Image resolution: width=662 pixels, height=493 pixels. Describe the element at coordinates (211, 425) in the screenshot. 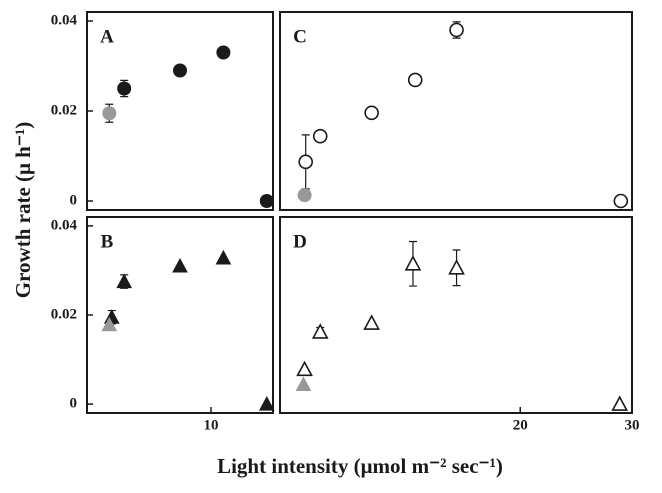

I see `x-tick-label: 10` at that location.